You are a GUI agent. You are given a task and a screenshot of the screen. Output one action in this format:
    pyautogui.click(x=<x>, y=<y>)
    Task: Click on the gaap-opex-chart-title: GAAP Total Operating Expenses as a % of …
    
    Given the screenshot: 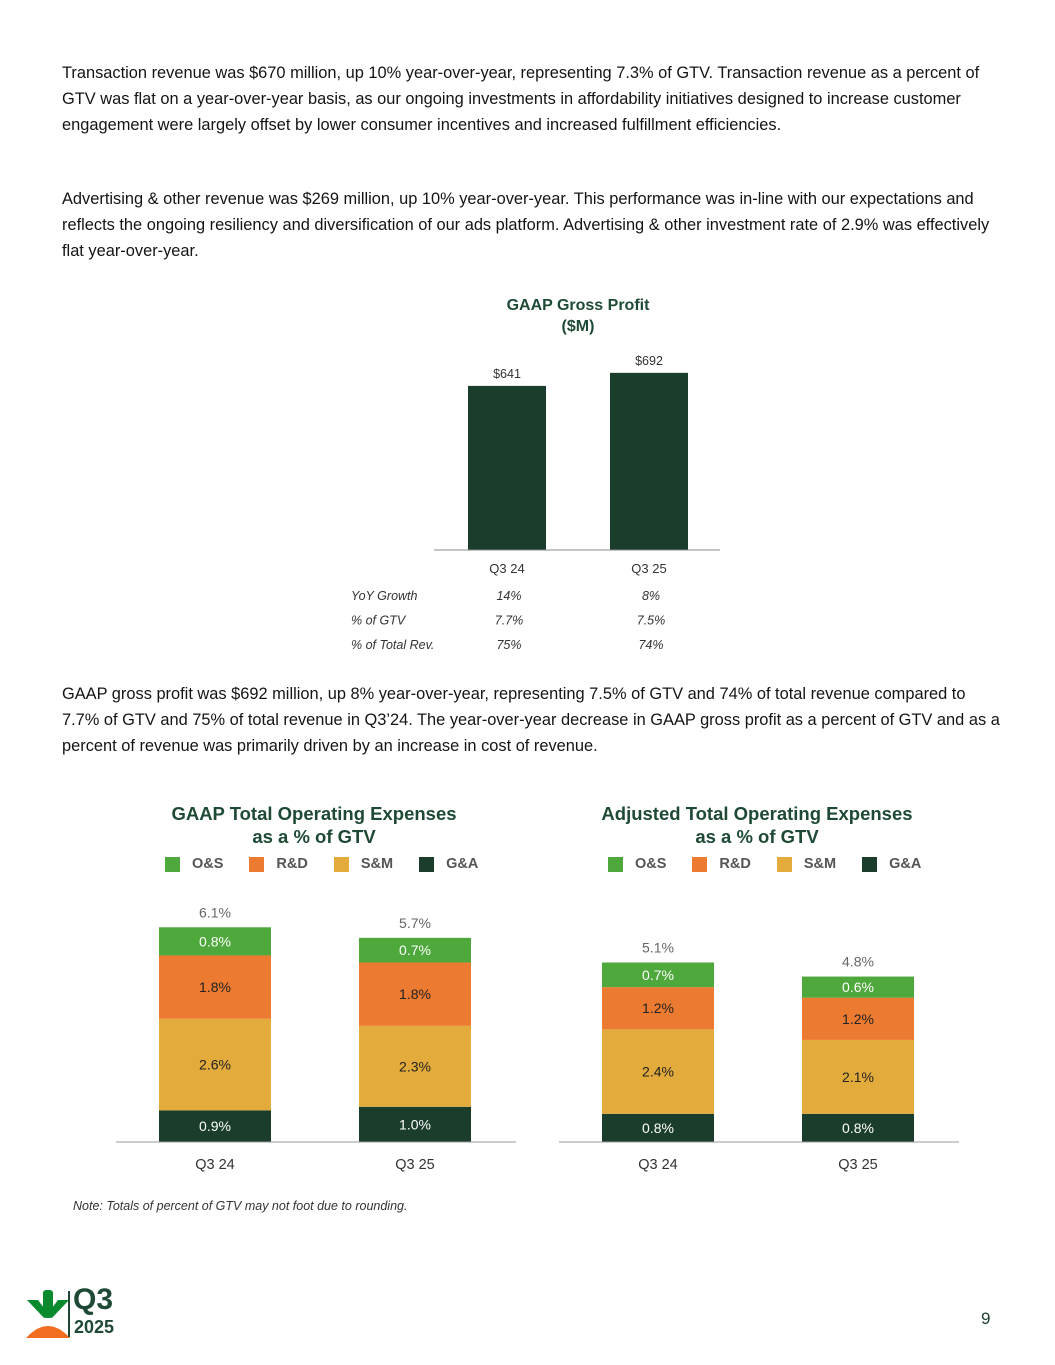 What is the action you would take?
    pyautogui.click(x=314, y=825)
    